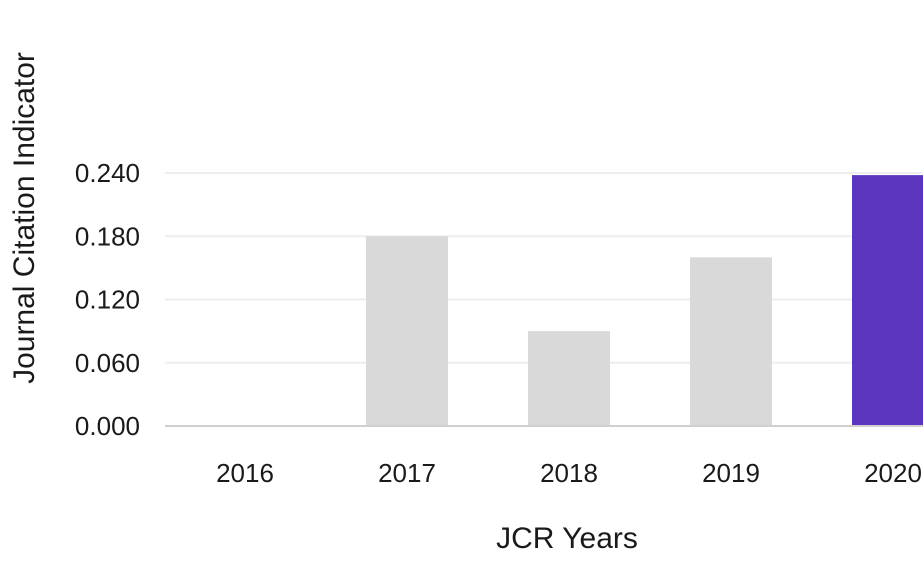 The height and width of the screenshot is (563, 923). I want to click on y-tick-label-1: 0.060, so click(107, 363).